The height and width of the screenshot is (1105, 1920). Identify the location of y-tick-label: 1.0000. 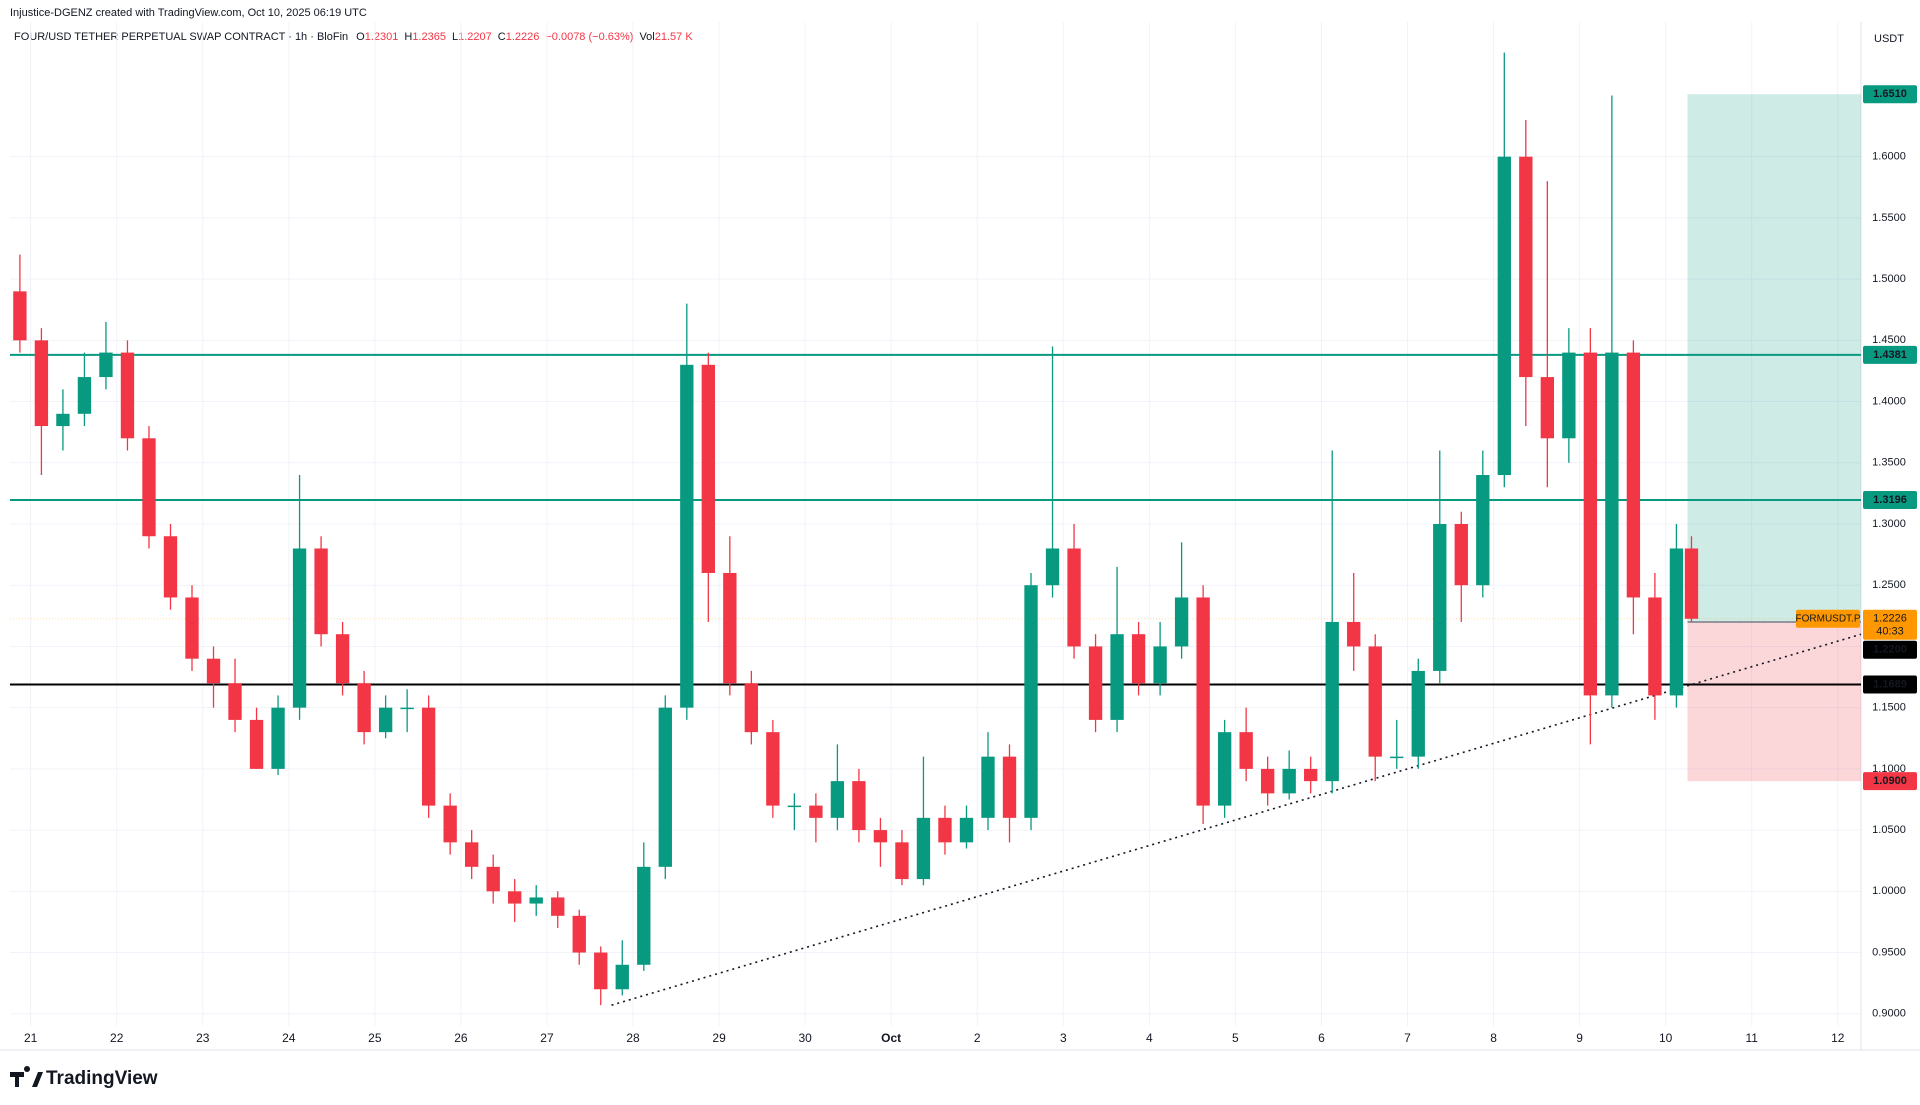
(1889, 891).